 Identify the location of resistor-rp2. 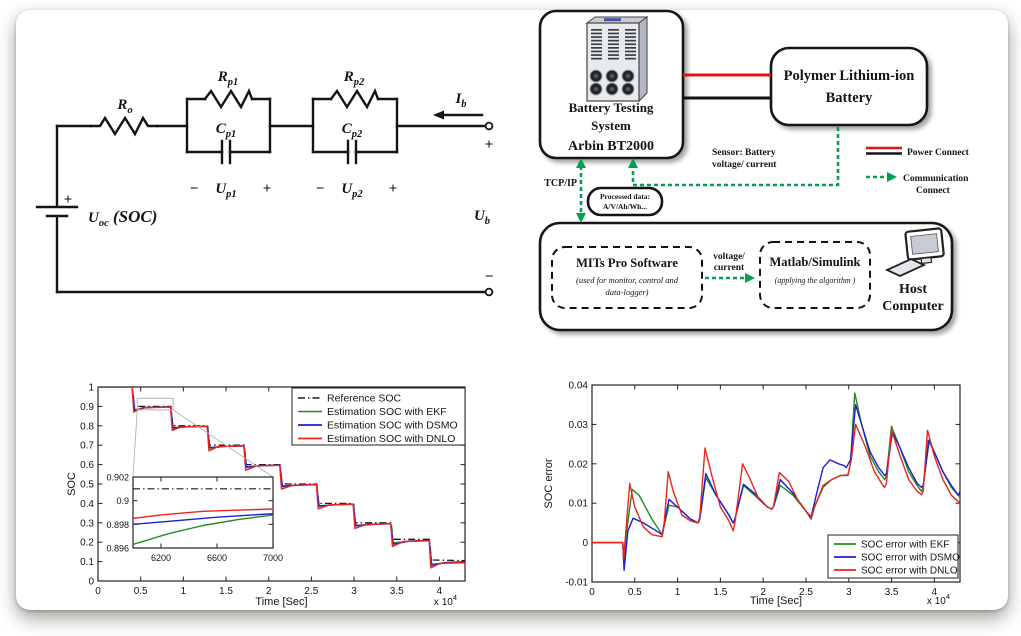
(354, 99).